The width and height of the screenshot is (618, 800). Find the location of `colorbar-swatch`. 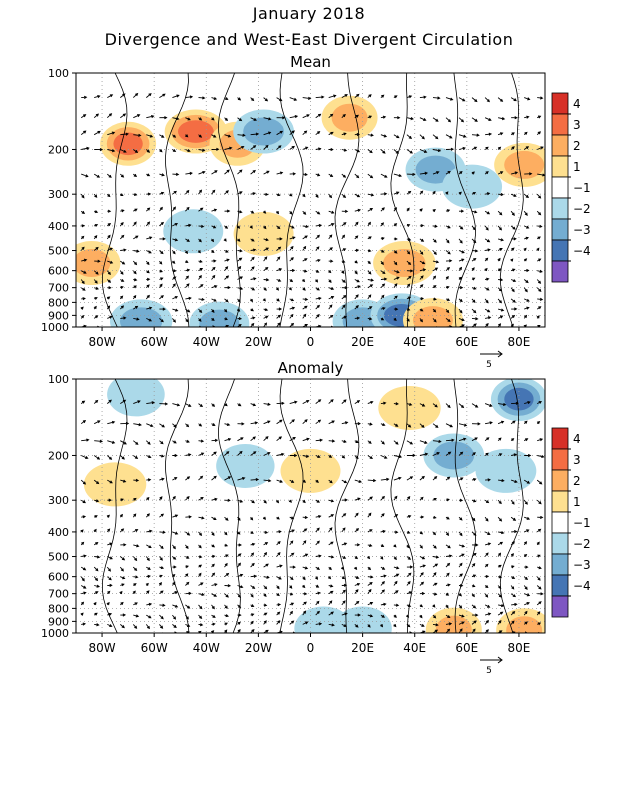

colorbar-swatch is located at coordinates (560, 166).